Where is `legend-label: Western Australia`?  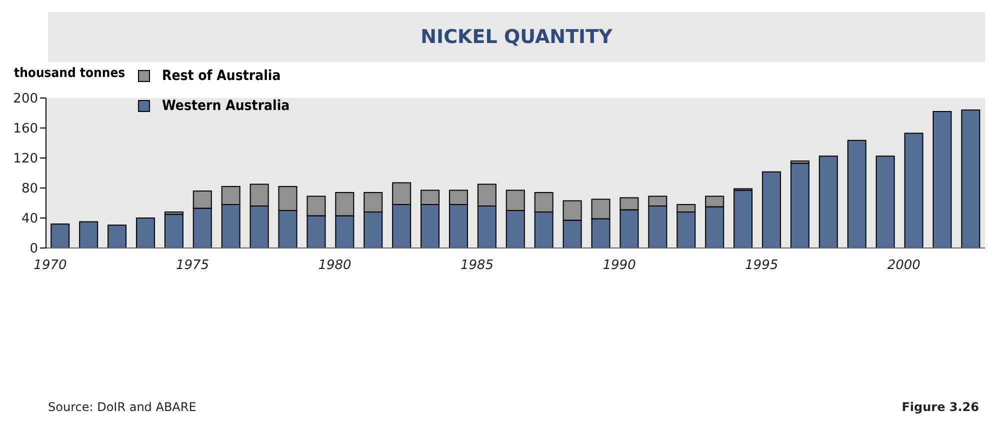 legend-label: Western Australia is located at coordinates (226, 106).